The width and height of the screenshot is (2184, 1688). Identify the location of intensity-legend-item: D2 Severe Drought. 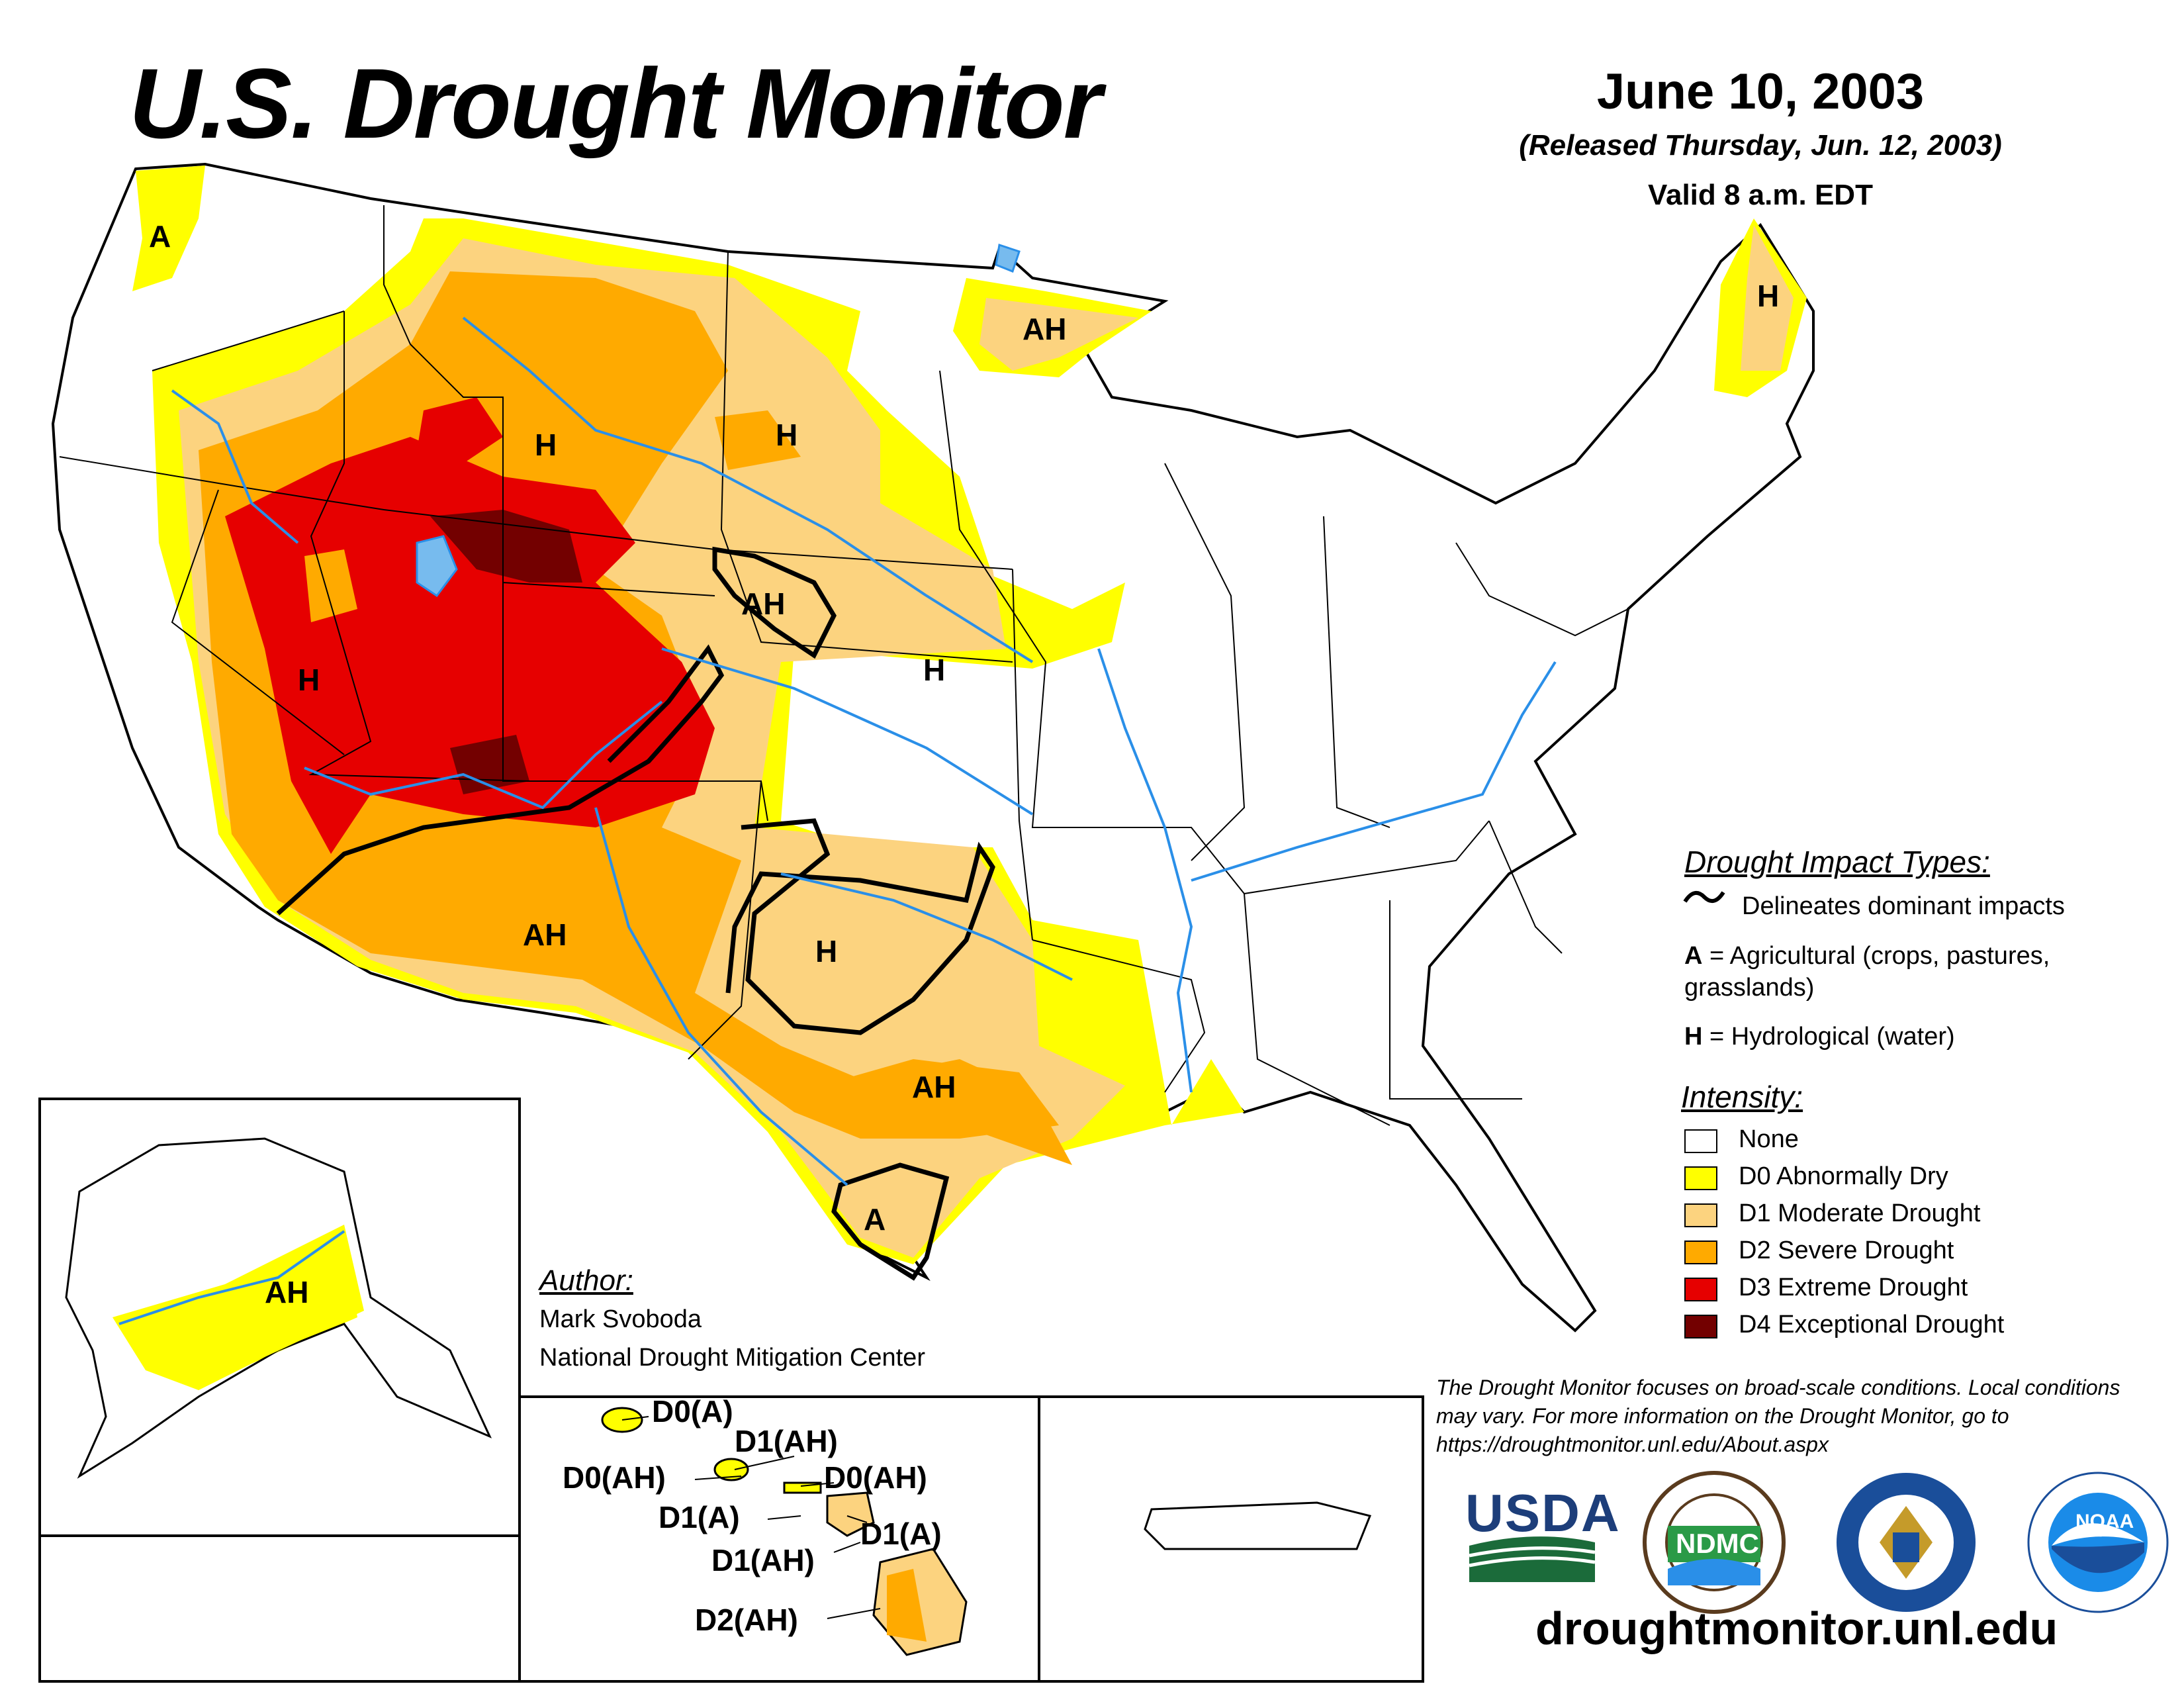
(1916, 1253).